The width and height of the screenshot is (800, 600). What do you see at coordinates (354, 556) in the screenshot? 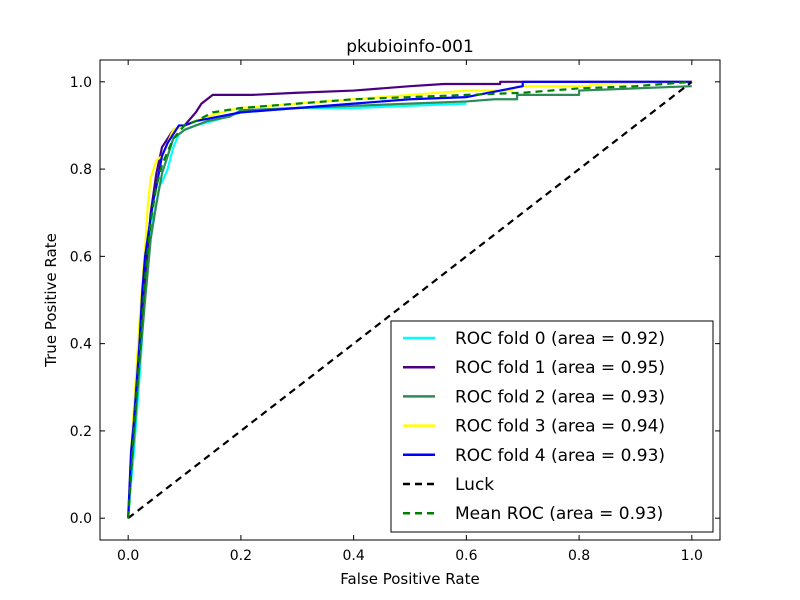
I see `x-tick-label: 0.4` at bounding box center [354, 556].